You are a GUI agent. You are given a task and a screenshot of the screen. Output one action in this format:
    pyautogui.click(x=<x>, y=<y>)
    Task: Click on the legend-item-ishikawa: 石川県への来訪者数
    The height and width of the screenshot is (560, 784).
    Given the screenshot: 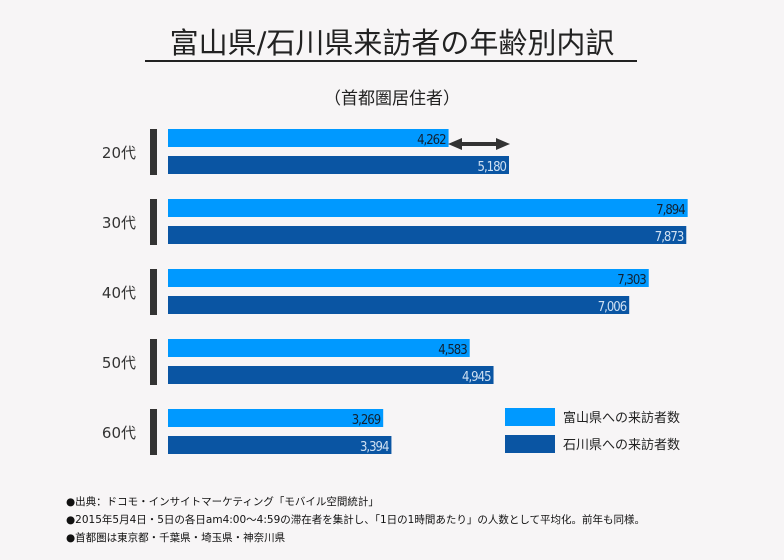 What is the action you would take?
    pyautogui.click(x=592, y=443)
    